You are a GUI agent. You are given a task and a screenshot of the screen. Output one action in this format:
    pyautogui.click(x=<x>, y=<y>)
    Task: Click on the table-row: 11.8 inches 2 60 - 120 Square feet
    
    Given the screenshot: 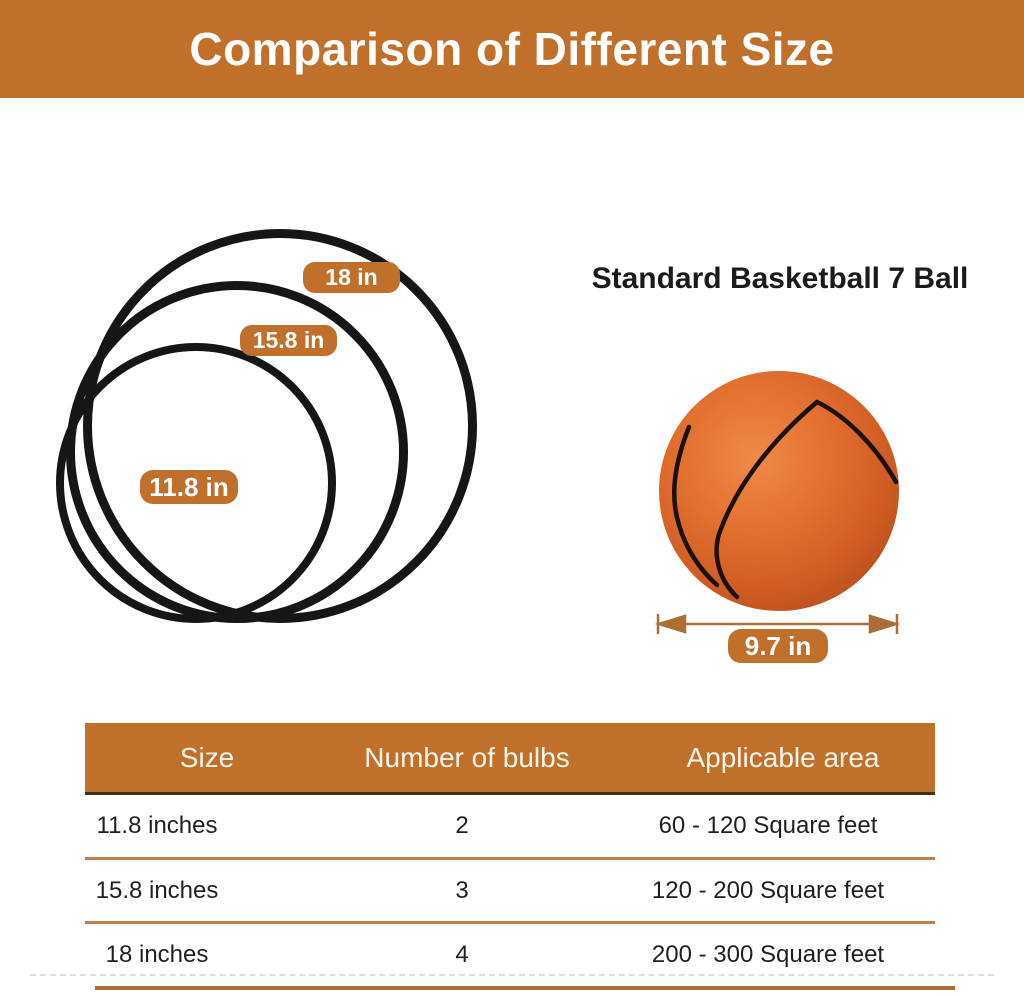 What is the action you would take?
    pyautogui.click(x=510, y=826)
    